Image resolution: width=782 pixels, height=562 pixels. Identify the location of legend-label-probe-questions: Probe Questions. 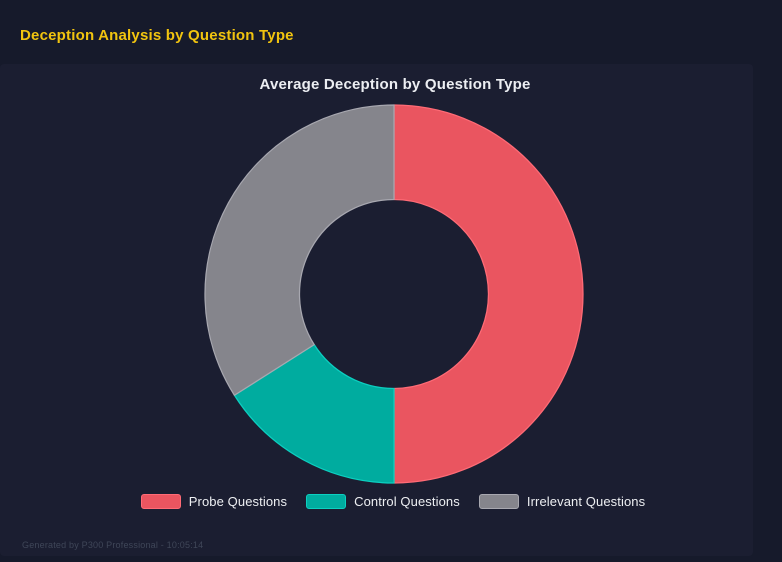
(238, 501).